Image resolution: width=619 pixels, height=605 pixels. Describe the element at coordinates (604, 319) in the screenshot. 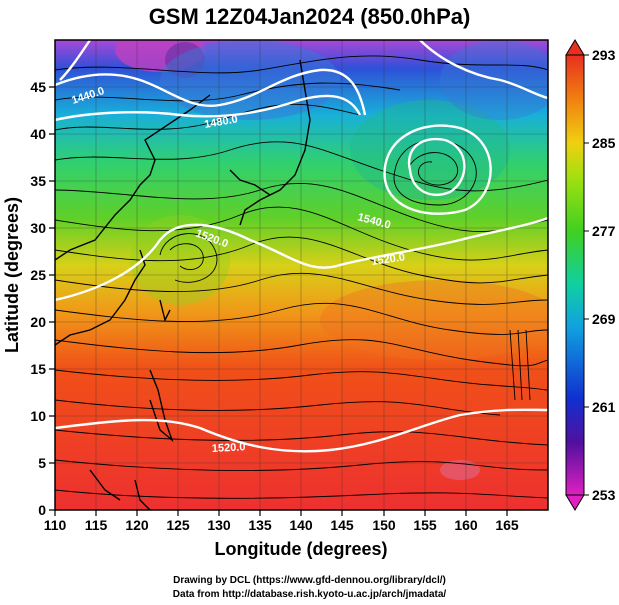

I see `colorbar-label: 269` at that location.